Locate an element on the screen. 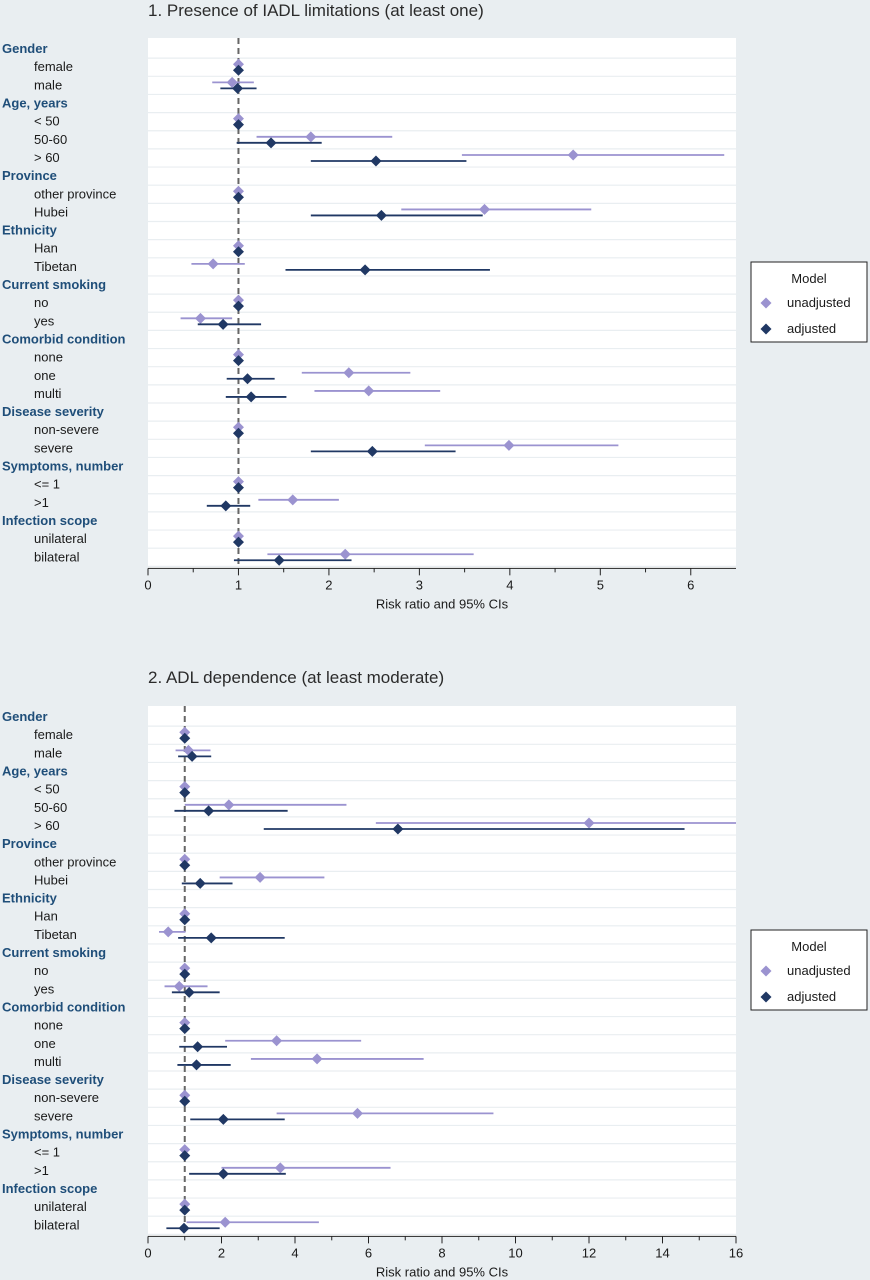  group-label: Province is located at coordinates (29, 843).